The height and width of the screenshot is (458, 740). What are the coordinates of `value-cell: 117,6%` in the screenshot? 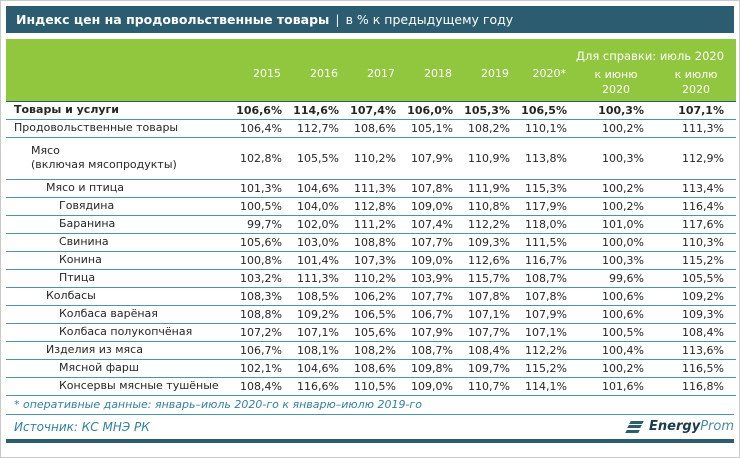 It's located at (696, 224).